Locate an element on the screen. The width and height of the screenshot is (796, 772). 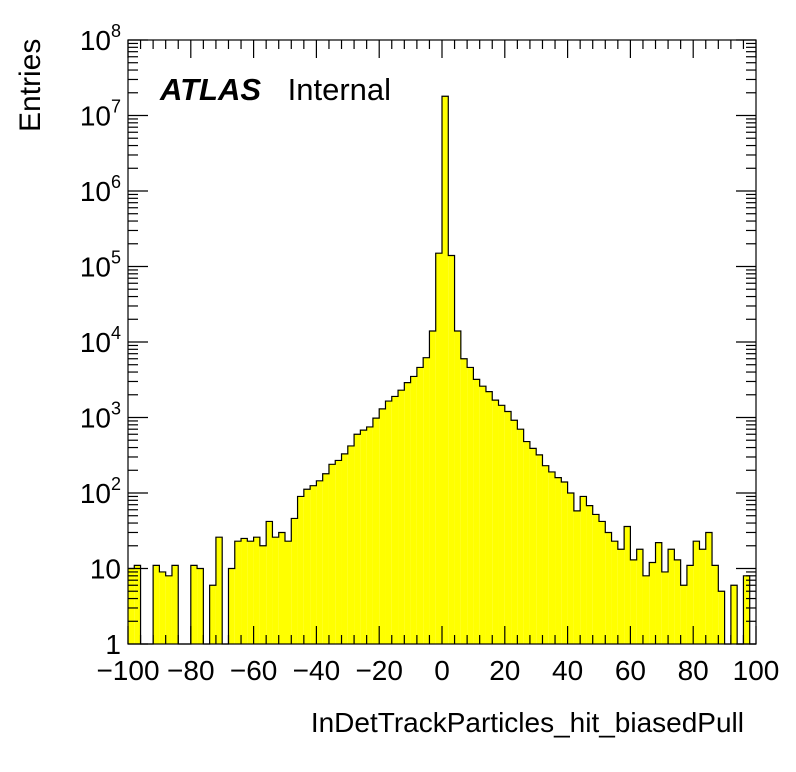
y-tick-label: 10⁷ is located at coordinates (100, 114).